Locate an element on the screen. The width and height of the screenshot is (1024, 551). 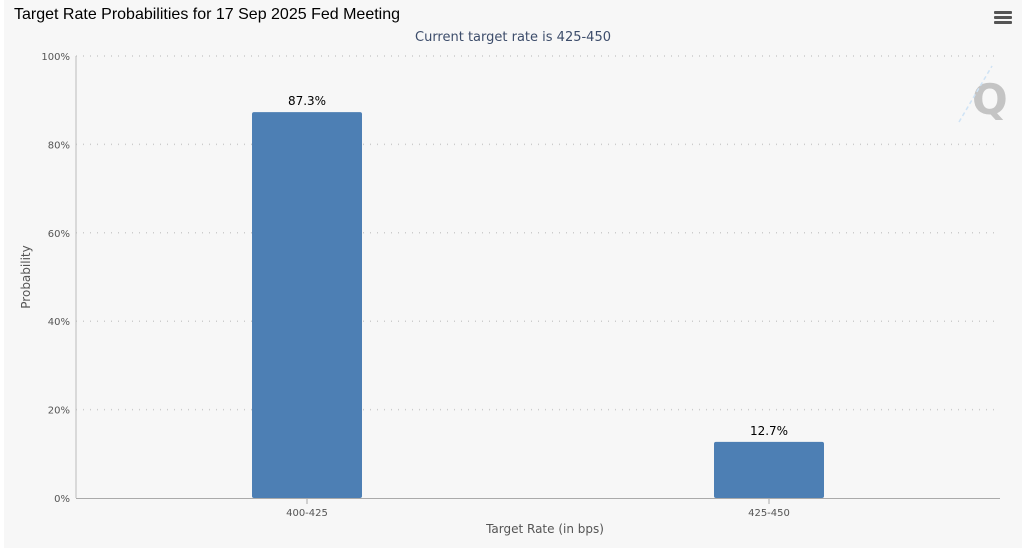
data-label: 12.7% is located at coordinates (769, 431).